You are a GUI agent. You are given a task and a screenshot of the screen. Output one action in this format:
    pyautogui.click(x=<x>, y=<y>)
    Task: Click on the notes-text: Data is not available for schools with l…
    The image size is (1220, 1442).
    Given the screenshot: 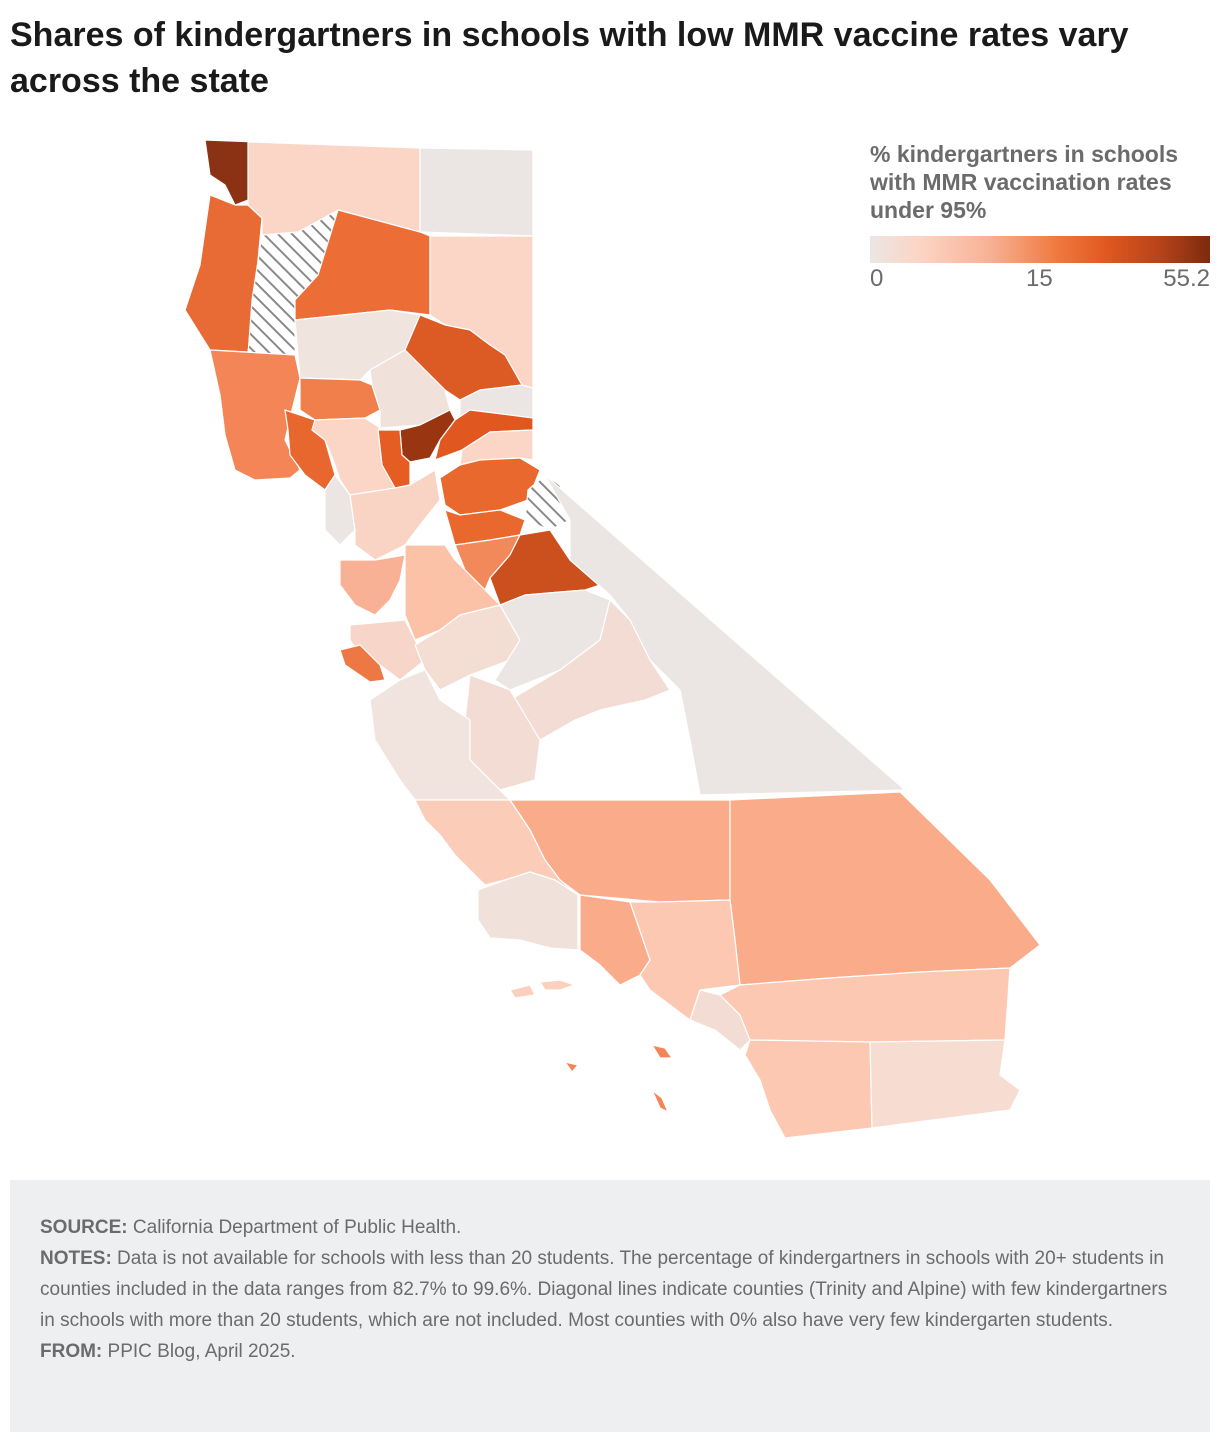 What is the action you would take?
    pyautogui.click(x=604, y=1289)
    